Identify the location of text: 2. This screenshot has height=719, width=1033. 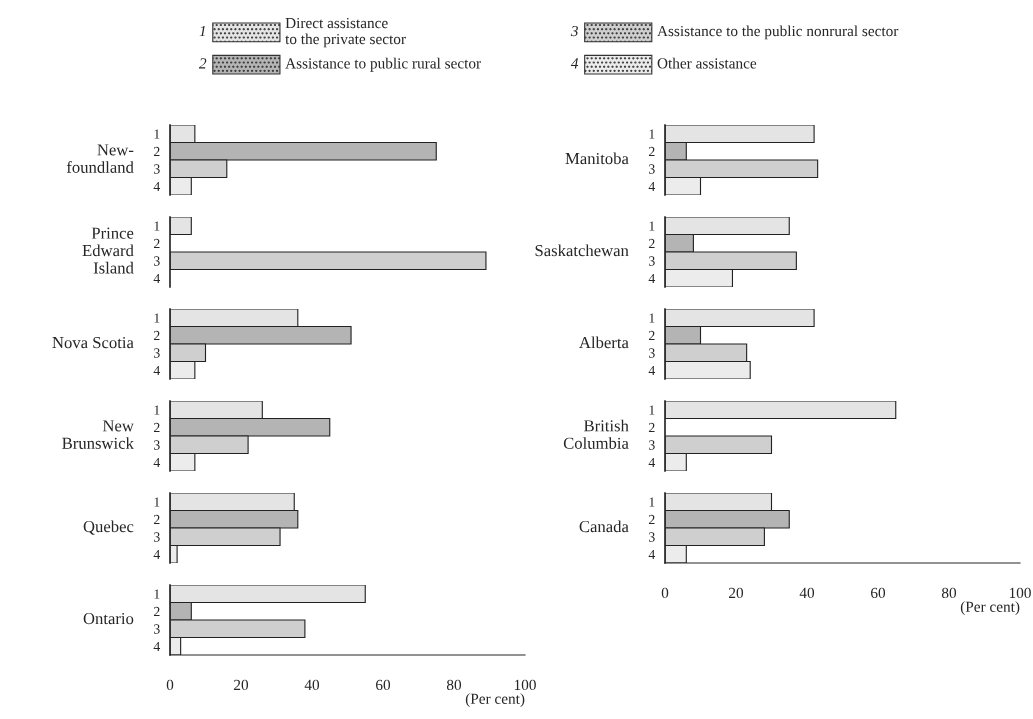
(202, 63).